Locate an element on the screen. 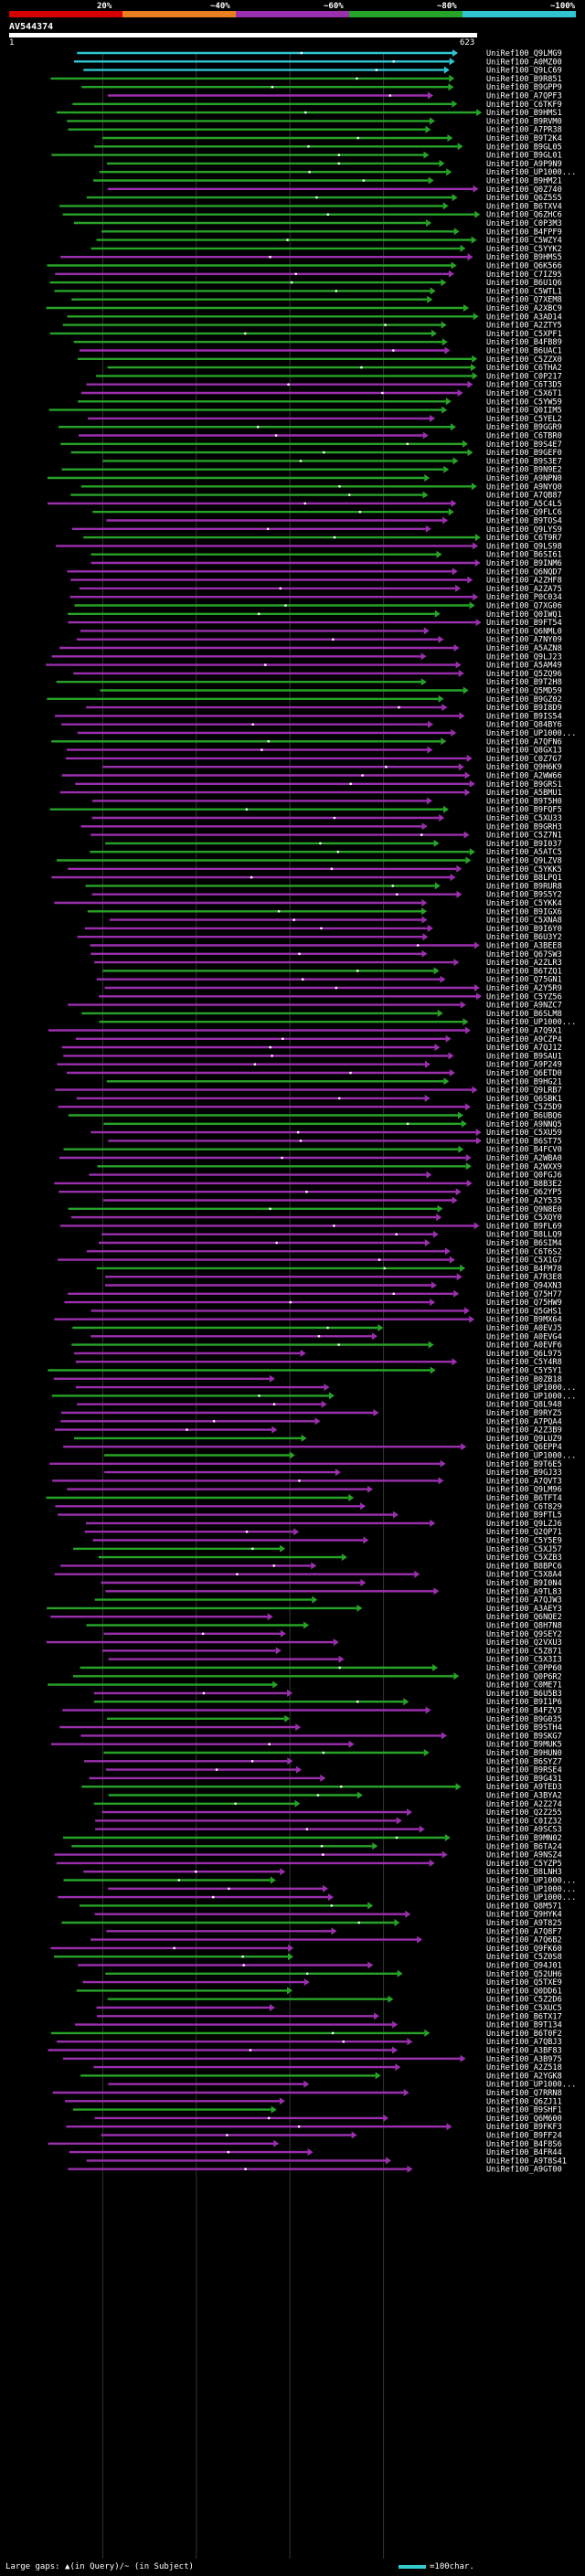  hit-label: UniRef100_C5YW59 is located at coordinates (524, 402).